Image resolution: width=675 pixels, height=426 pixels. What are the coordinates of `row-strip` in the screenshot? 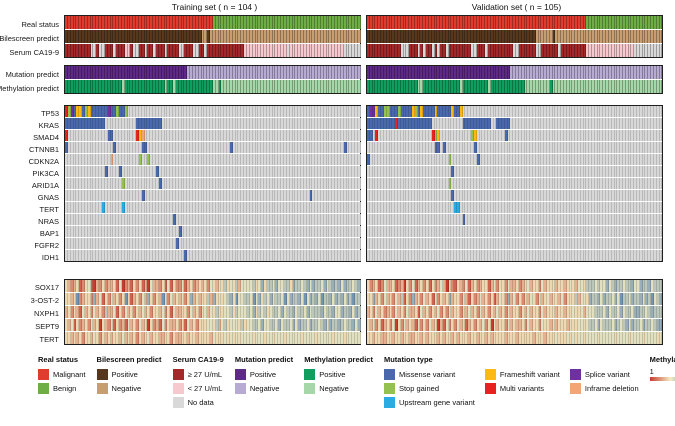 It's located at (213, 111).